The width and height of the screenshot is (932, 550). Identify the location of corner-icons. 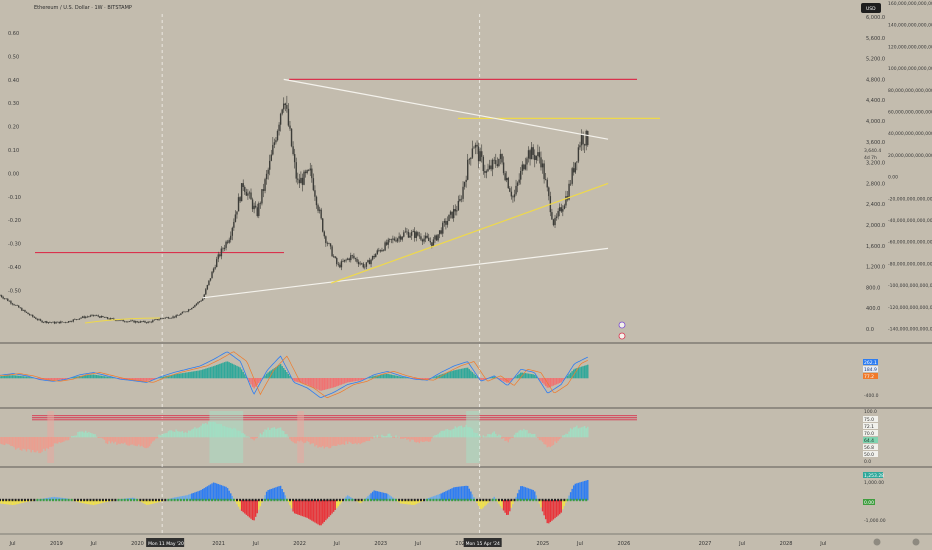
(896, 542).